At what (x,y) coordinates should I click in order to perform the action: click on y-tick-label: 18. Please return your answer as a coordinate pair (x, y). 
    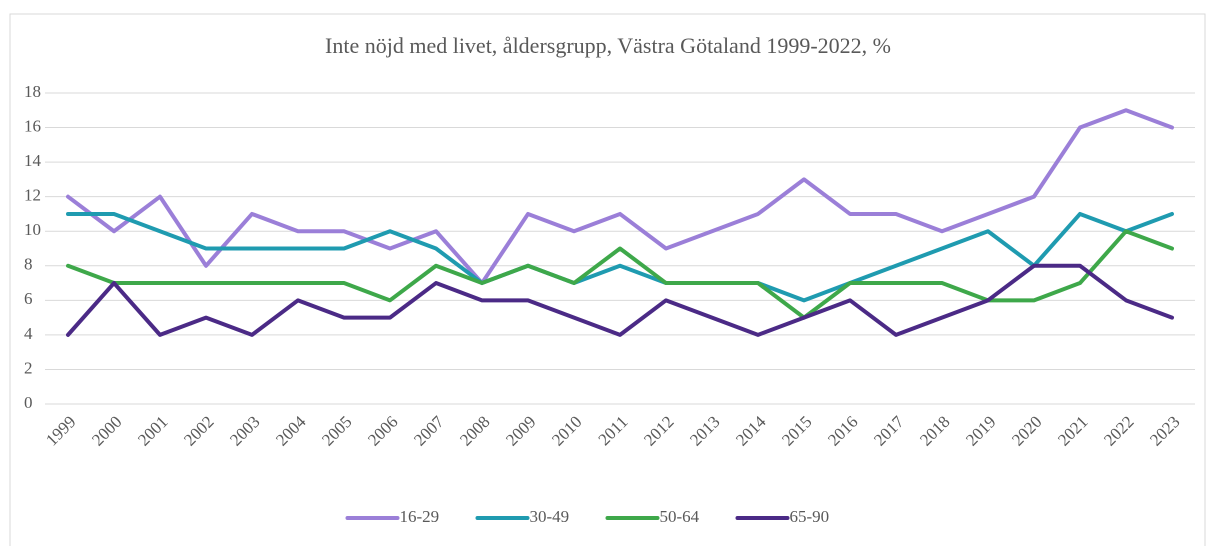
    Looking at the image, I should click on (32, 91).